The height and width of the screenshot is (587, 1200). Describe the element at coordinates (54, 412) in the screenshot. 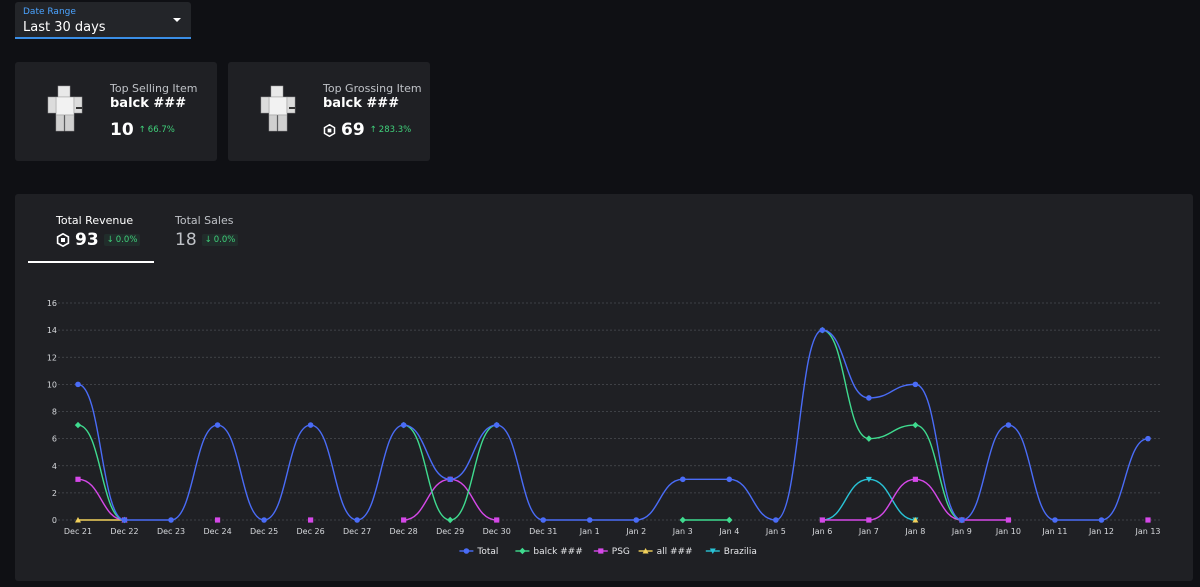

I see `y-tick-label: 8` at that location.